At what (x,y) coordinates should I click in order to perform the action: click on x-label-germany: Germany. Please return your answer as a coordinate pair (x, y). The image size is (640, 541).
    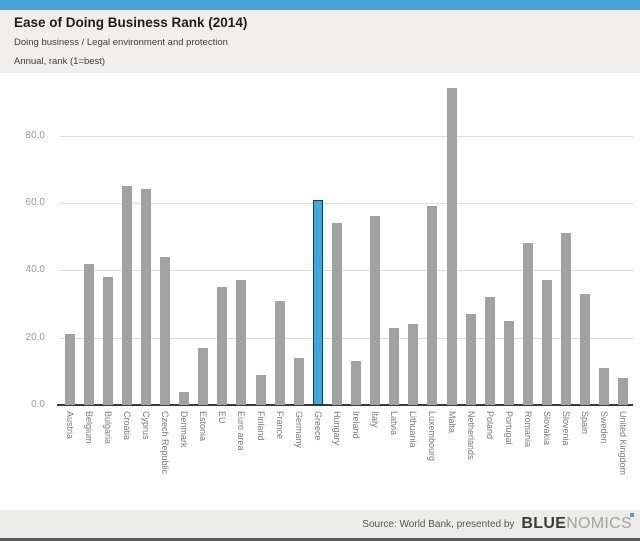
    Looking at the image, I should click on (299, 430).